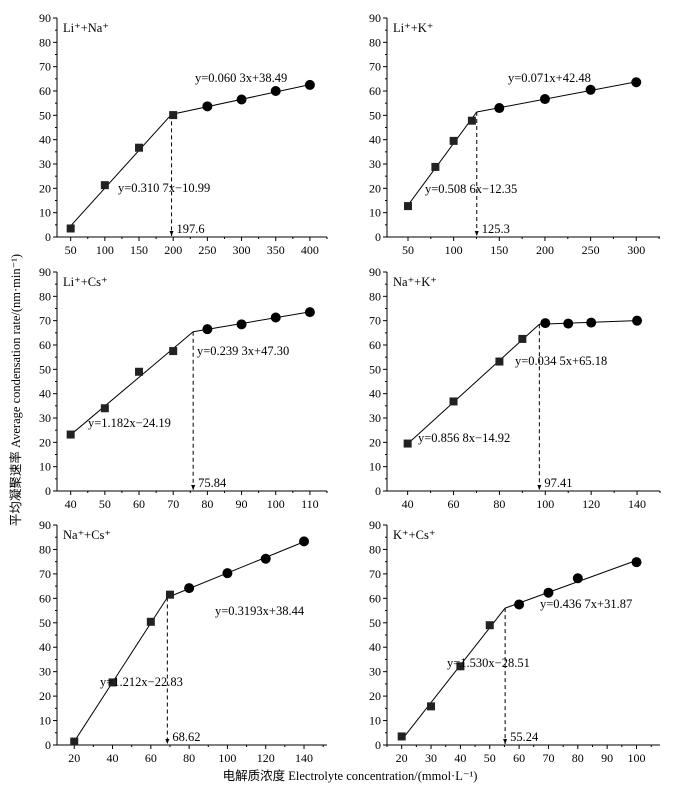 This screenshot has height=797, width=684. What do you see at coordinates (129, 423) in the screenshot?
I see `fit-equation-1: y=1.182x−24.19` at bounding box center [129, 423].